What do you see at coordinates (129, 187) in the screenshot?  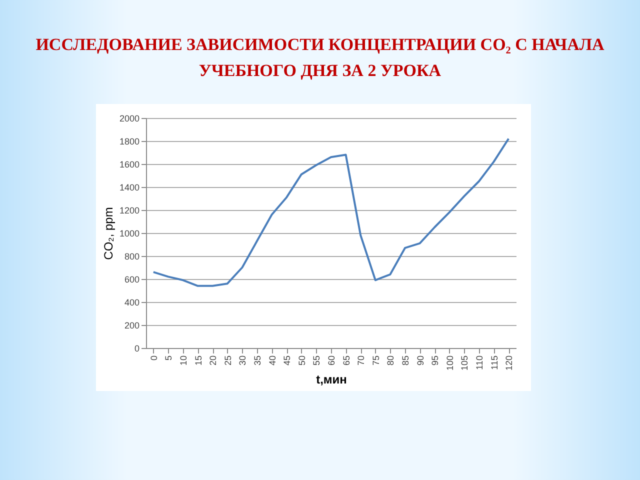 I see `y-tick-label: 1400` at bounding box center [129, 187].